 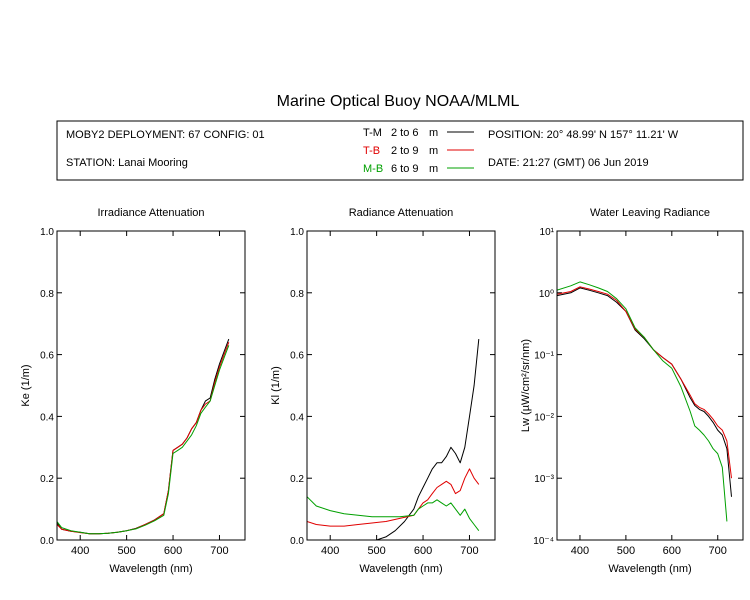 I want to click on legend-entry-tb: T-B 2 to 9 m, so click(x=418, y=151).